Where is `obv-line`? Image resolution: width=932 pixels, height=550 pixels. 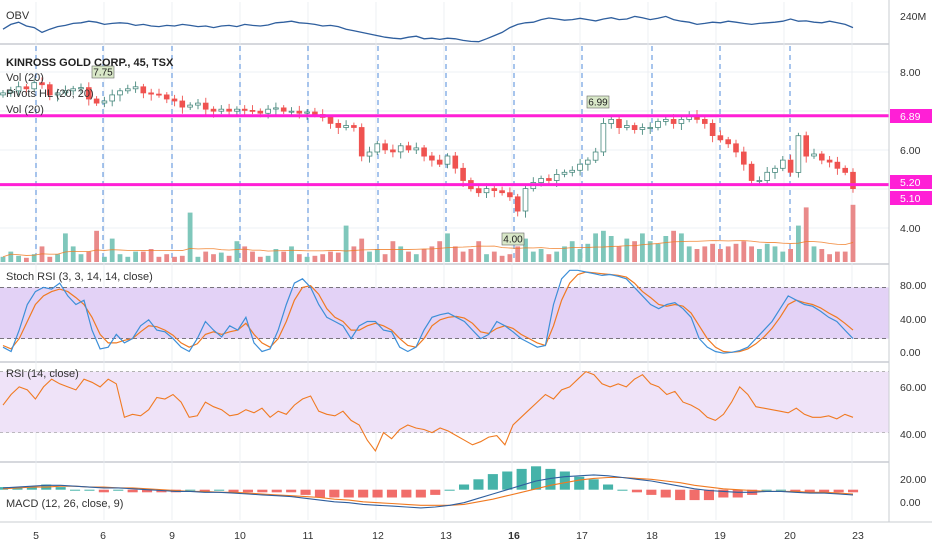
obv-line is located at coordinates (428, 29).